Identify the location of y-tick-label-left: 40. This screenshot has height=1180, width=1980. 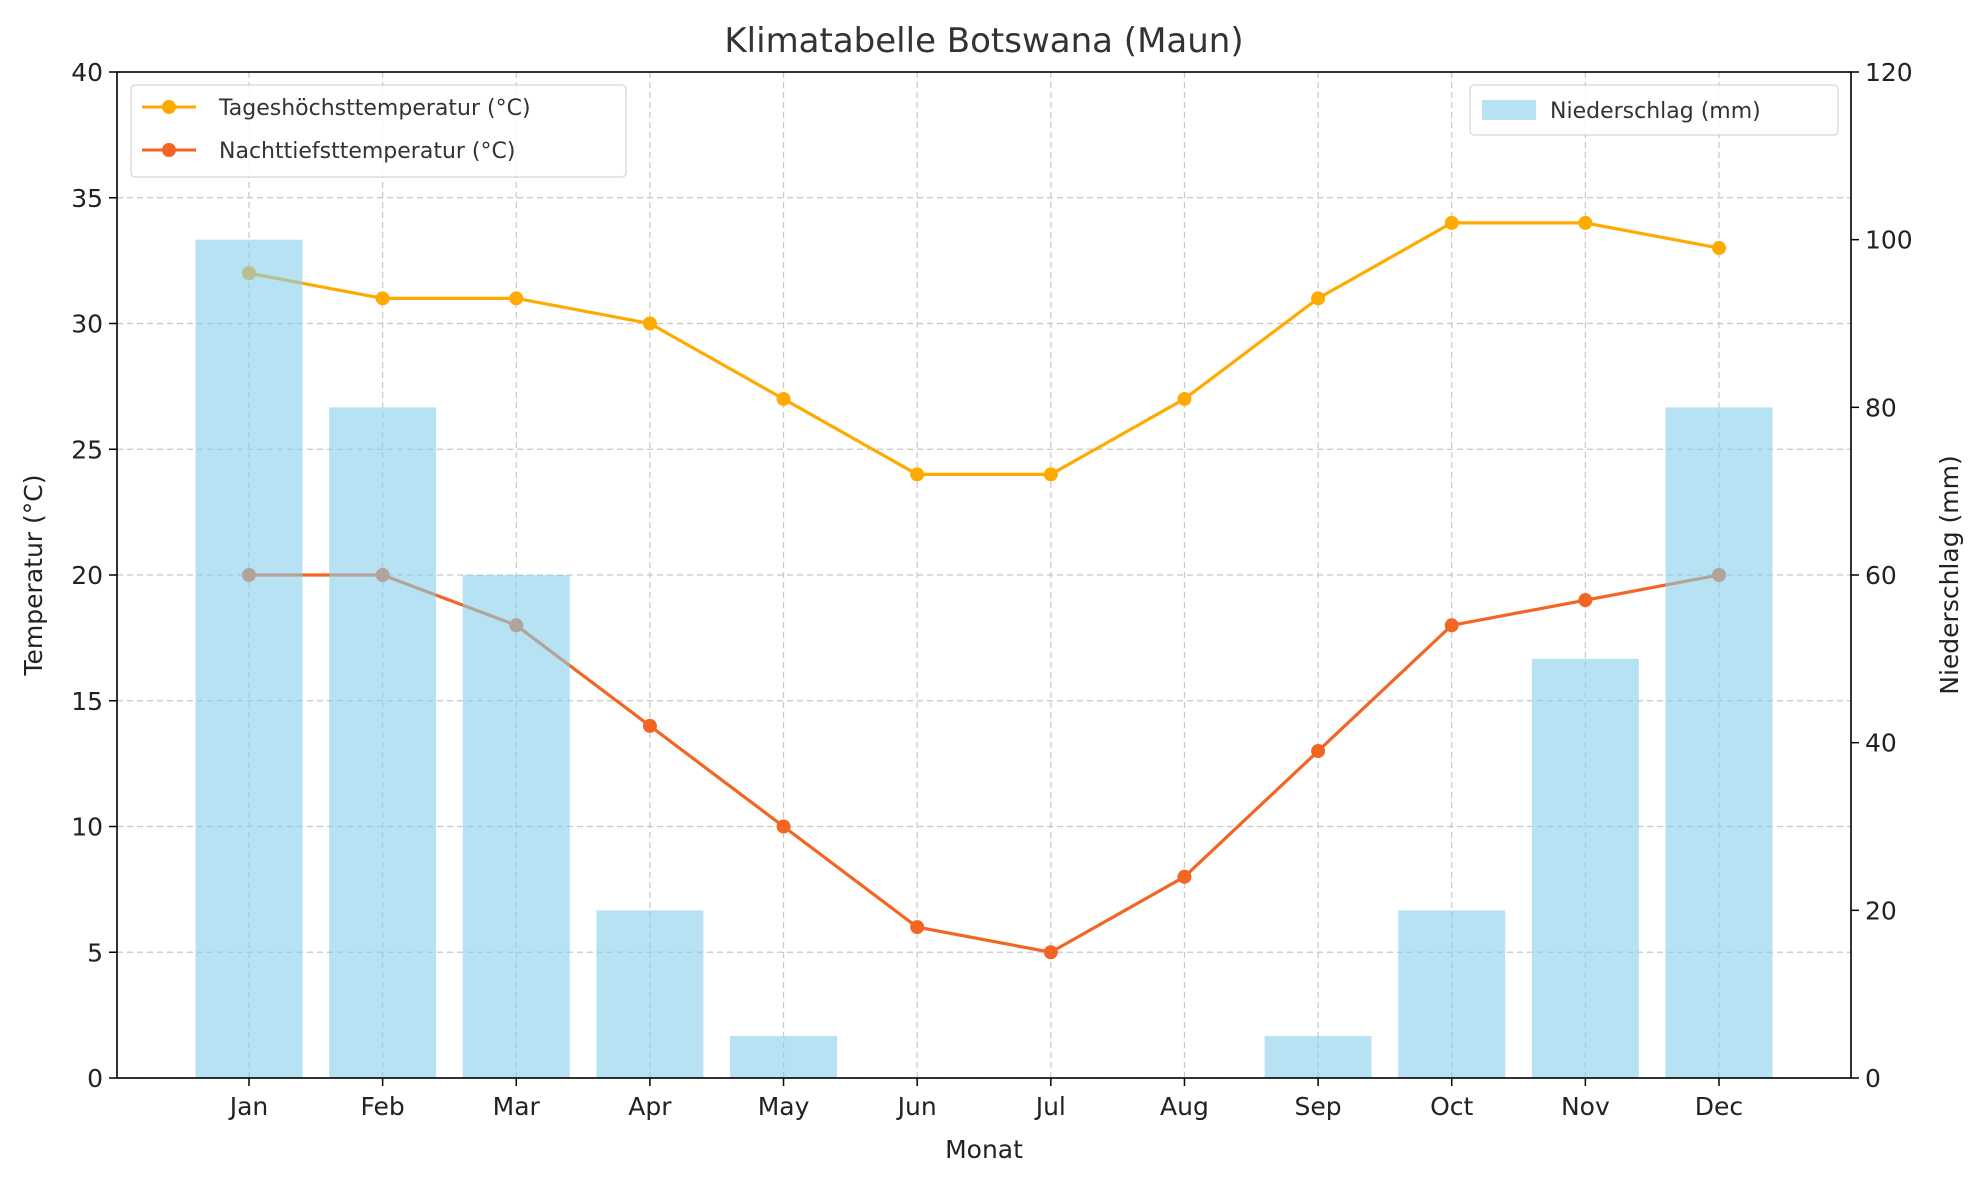
(87, 72).